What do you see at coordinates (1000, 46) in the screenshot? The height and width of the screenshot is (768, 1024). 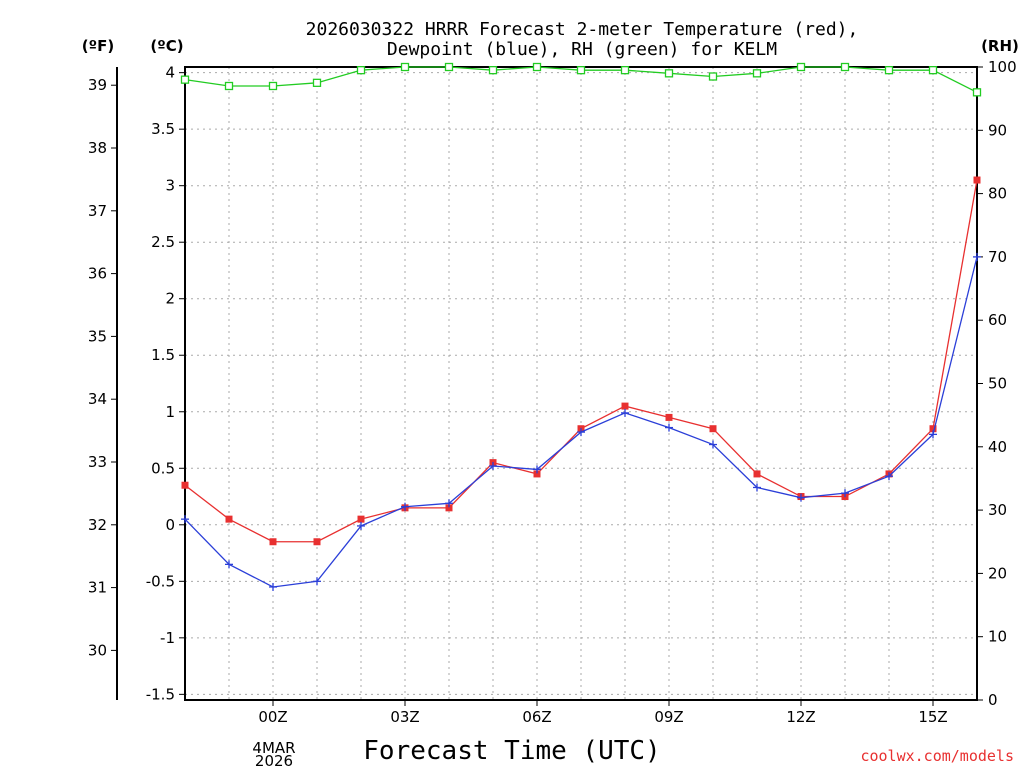 I see `rh-axis-unit: (RH)` at bounding box center [1000, 46].